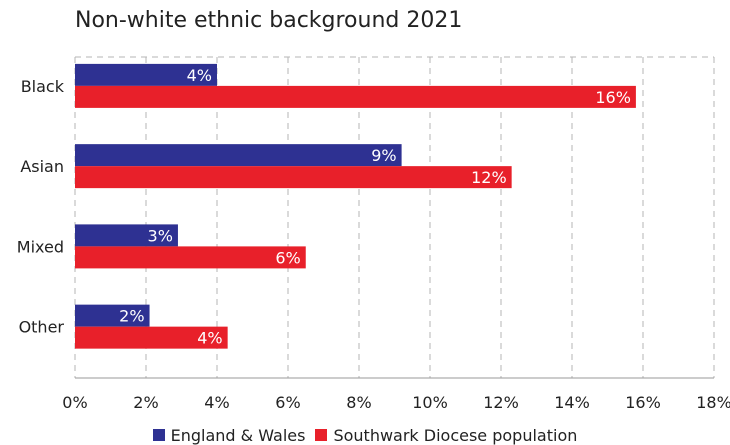 This screenshot has height=445, width=730. What do you see at coordinates (383, 155) in the screenshot?
I see `data-label: 9%` at bounding box center [383, 155].